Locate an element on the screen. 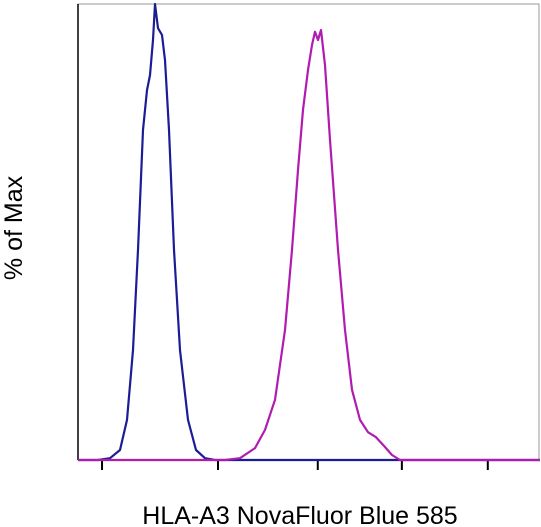  y-axis-label: % of Max is located at coordinates (14, 227).